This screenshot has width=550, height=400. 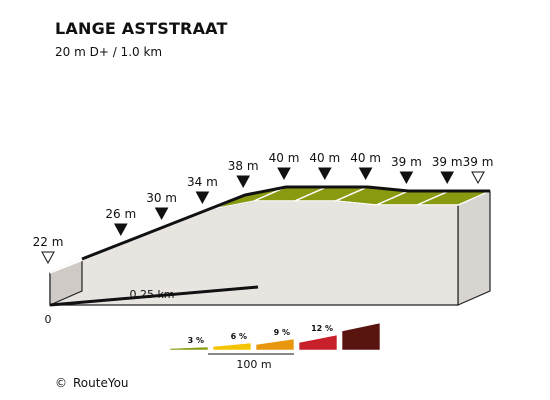 I want to click on copyright-symbol: ©, so click(x=61, y=383).